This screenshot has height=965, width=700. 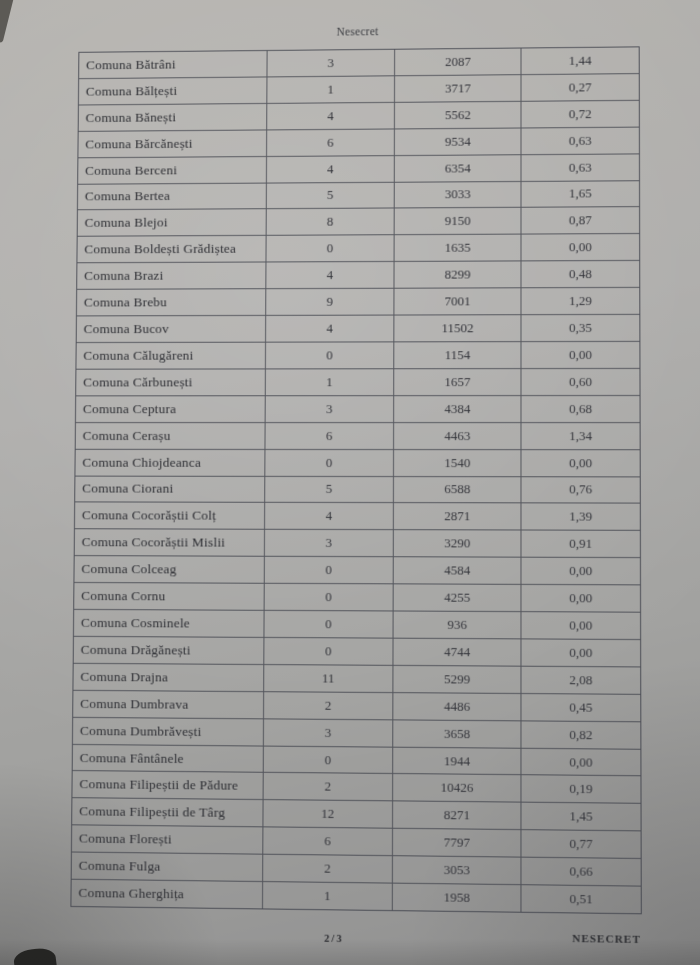 I want to click on population-cell: 4584, so click(x=456, y=570).